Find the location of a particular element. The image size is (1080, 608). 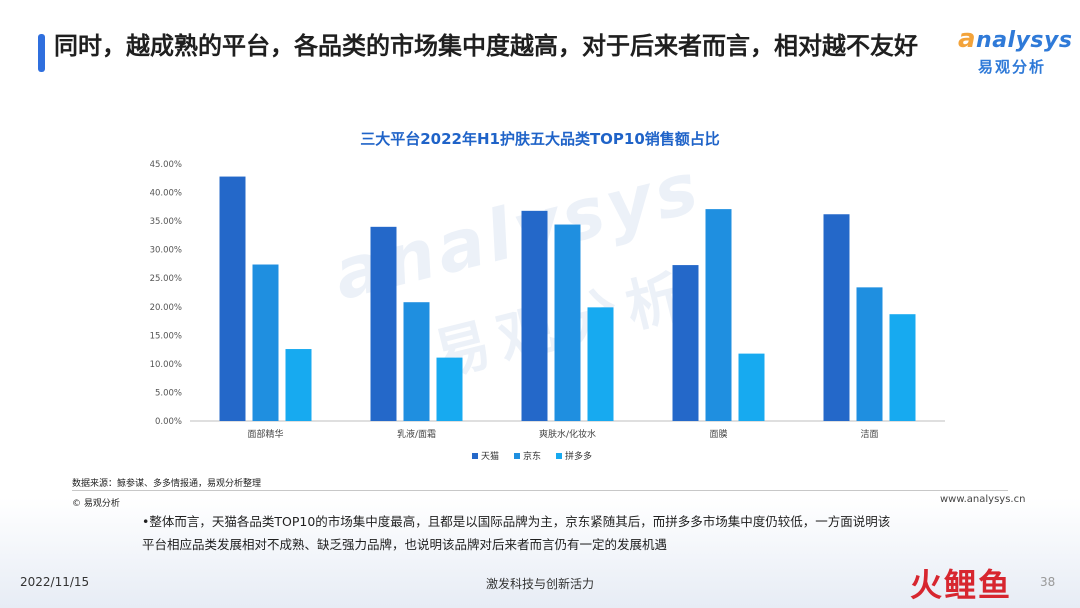

chart-title: 三大平台2022年H1护肤五大品类TOP10销售额占比 is located at coordinates (540, 139).